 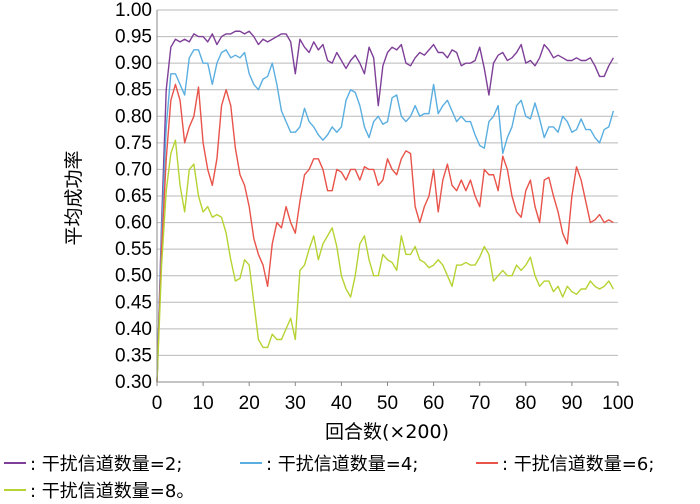 What do you see at coordinates (133, 169) in the screenshot?
I see `y-tick-label: 0.70` at bounding box center [133, 169].